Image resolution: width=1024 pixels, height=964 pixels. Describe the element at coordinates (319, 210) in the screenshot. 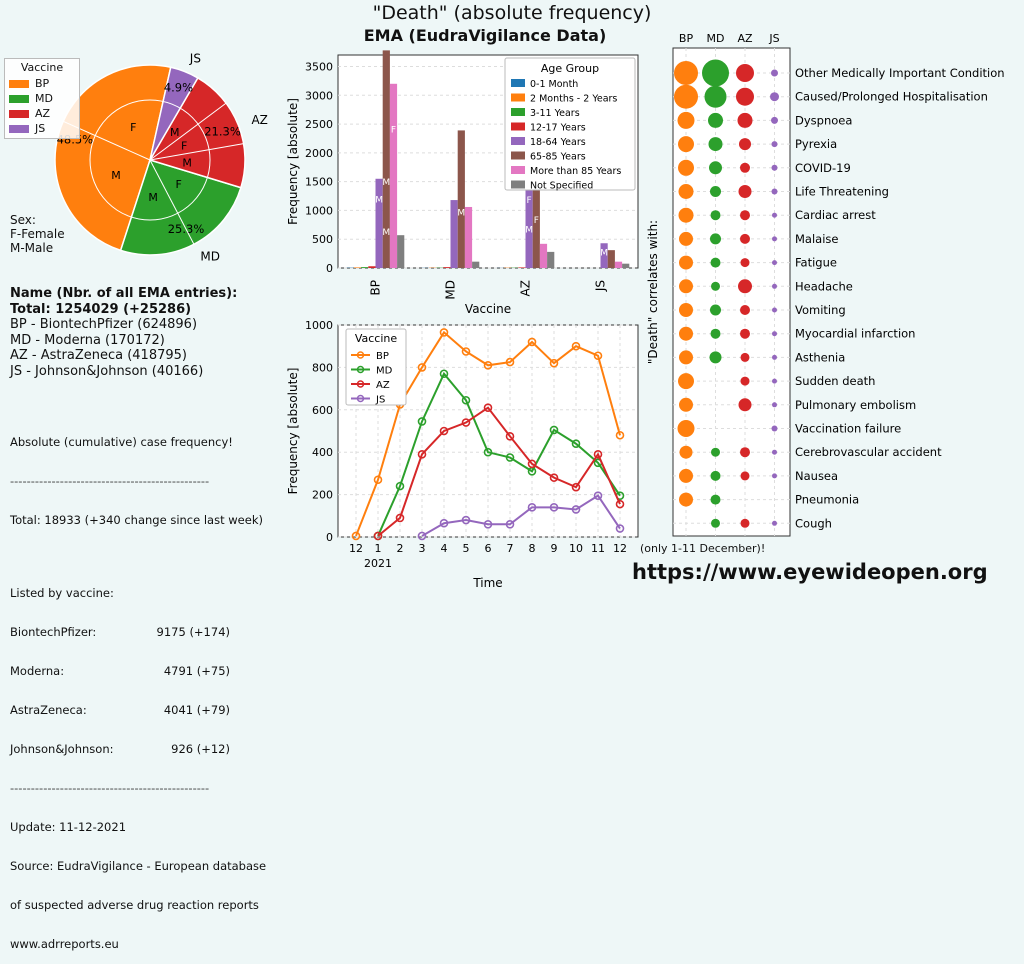

I see `bar-y-tick-label: 1000` at that location.